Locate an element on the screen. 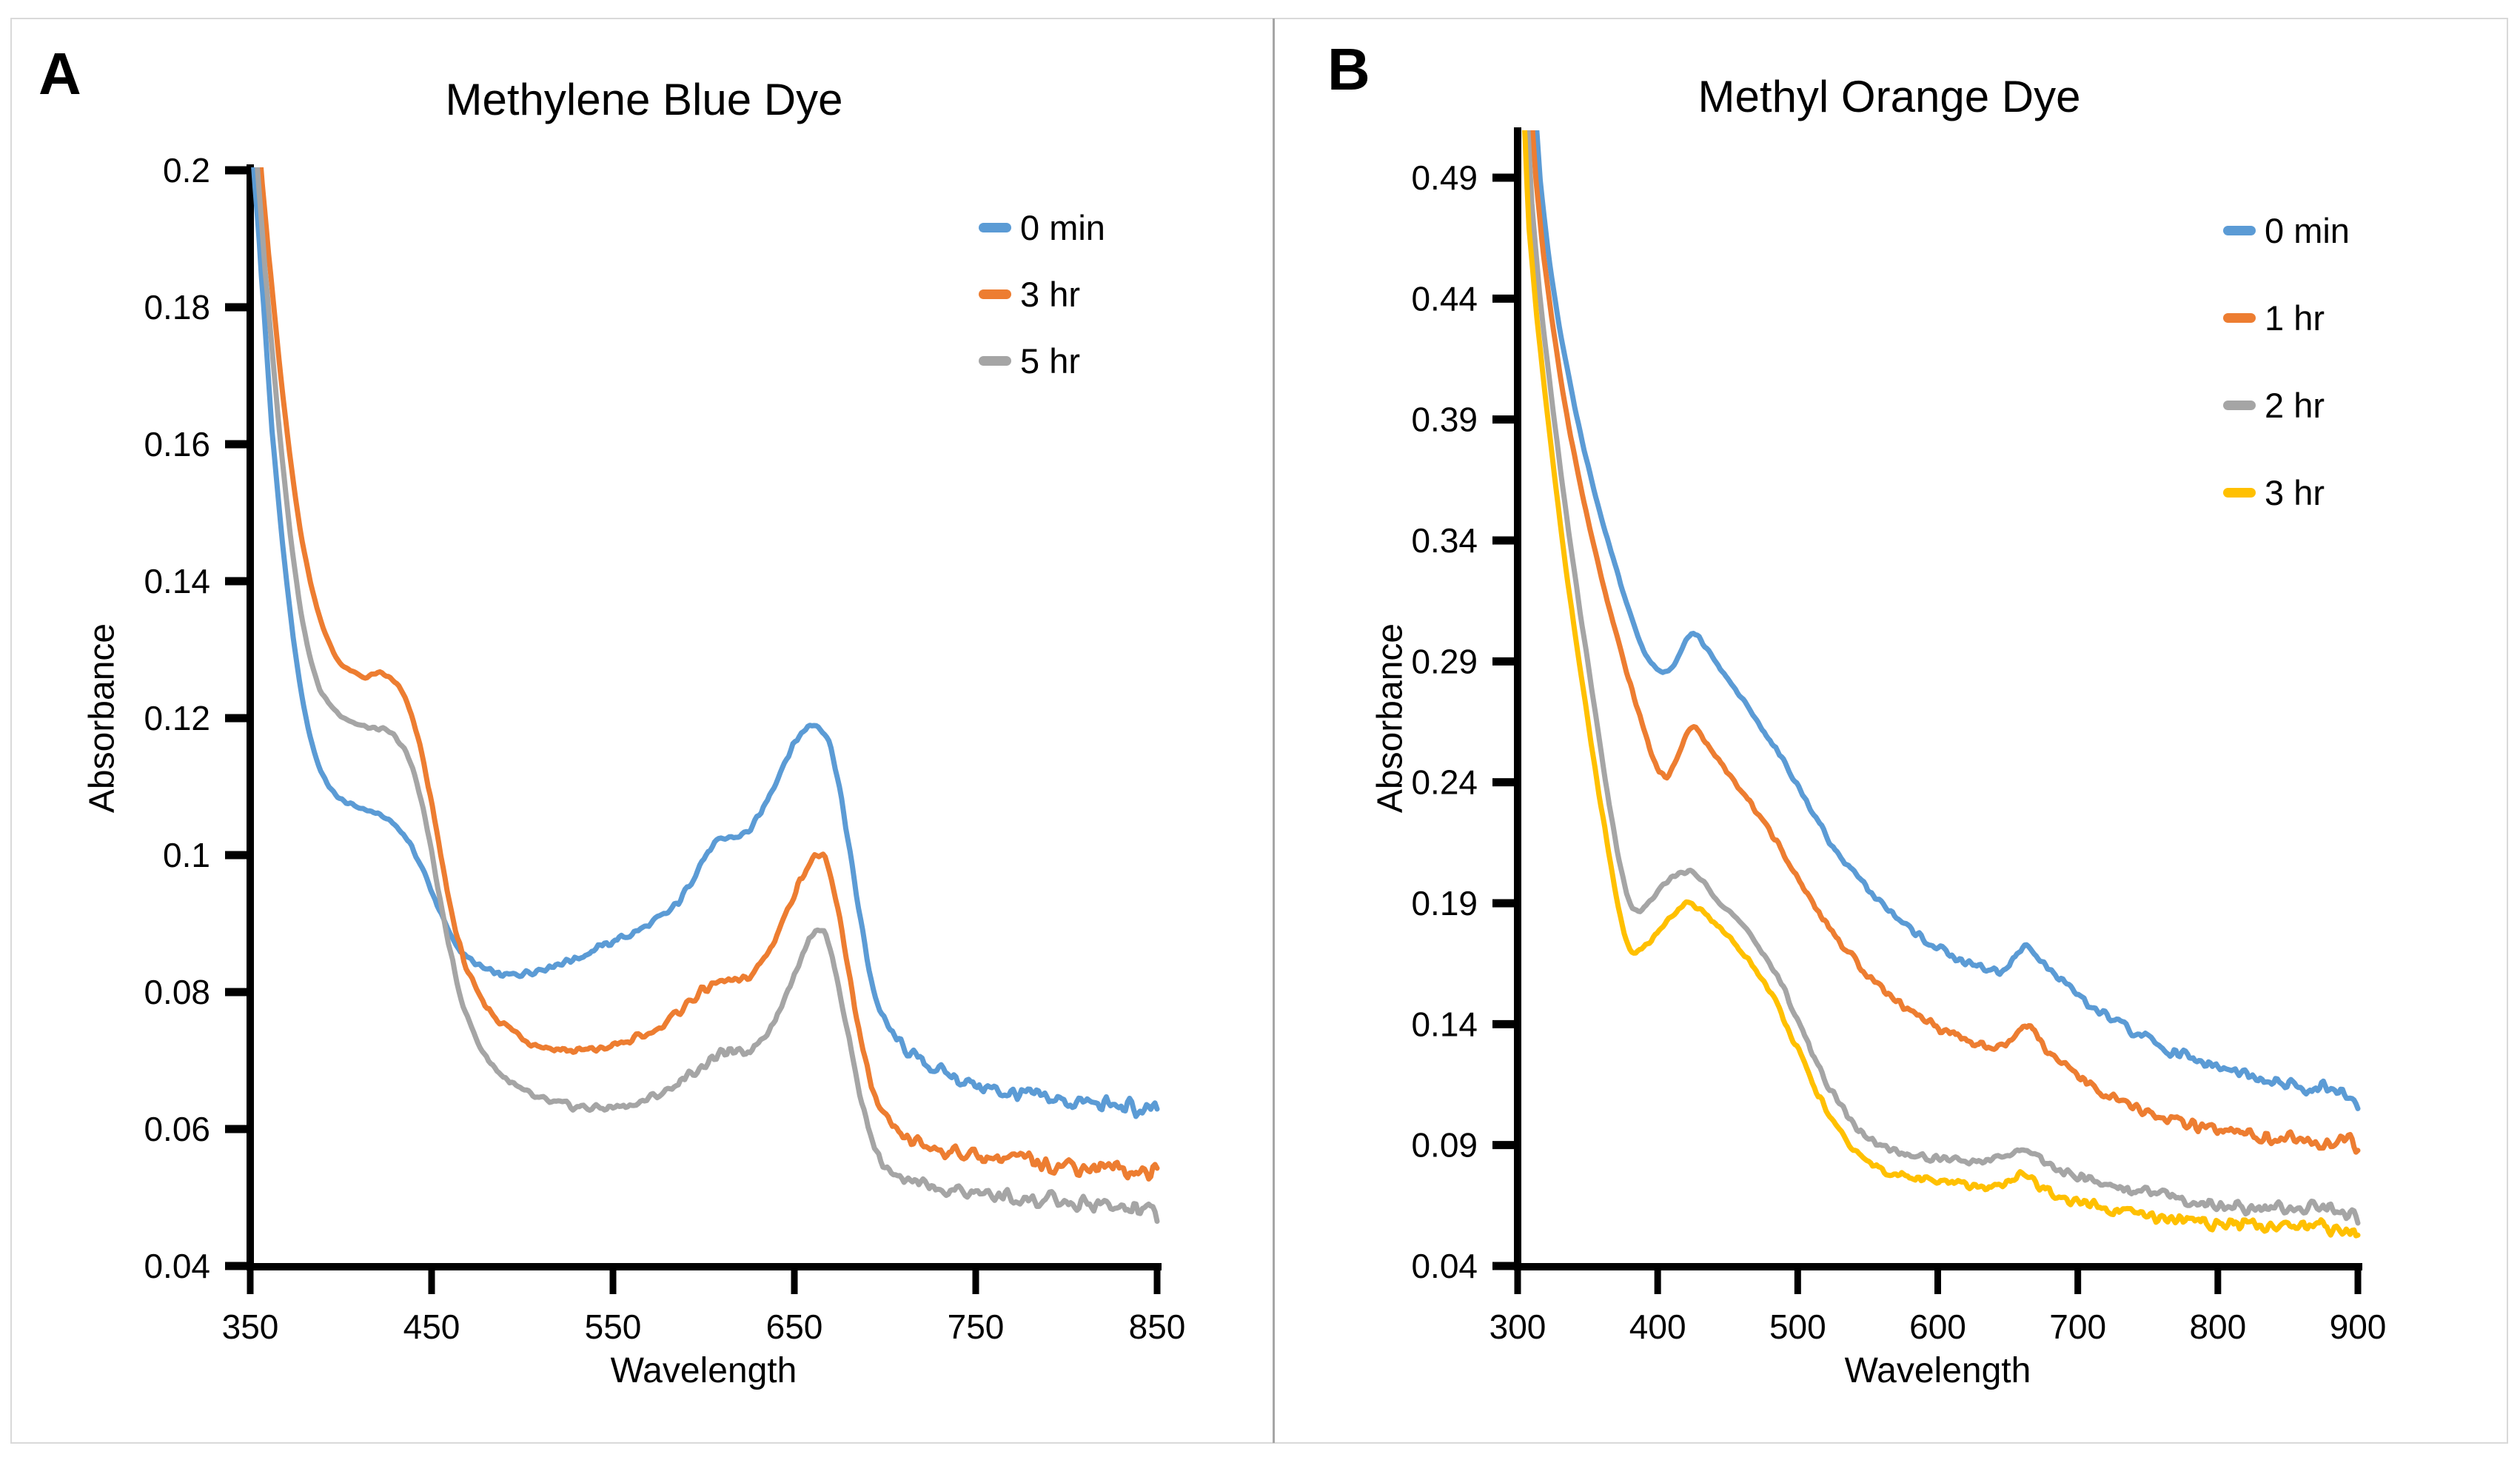 This screenshot has width=2520, height=1477. y-tick-label: 0.19 is located at coordinates (1445, 903).